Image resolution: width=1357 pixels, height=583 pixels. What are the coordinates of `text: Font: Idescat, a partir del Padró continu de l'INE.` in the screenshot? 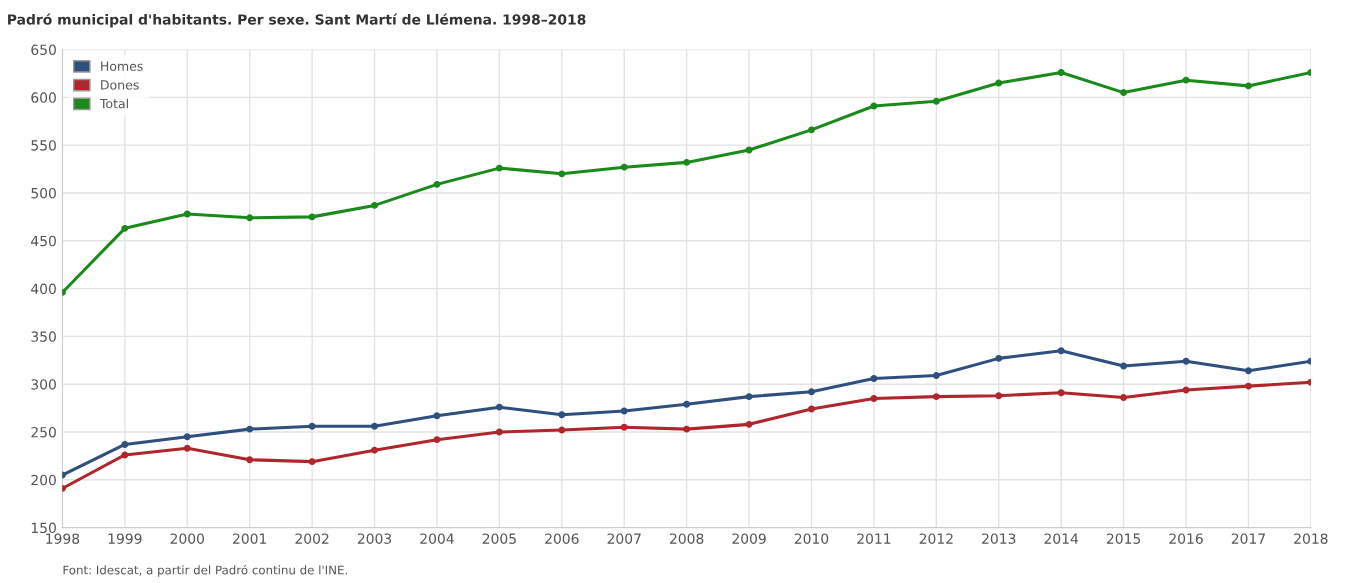 It's located at (205, 570).